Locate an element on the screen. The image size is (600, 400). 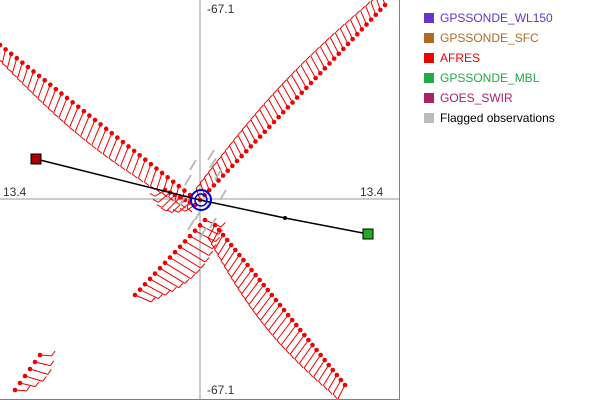
flagged-observations-layer is located at coordinates (203, 194).